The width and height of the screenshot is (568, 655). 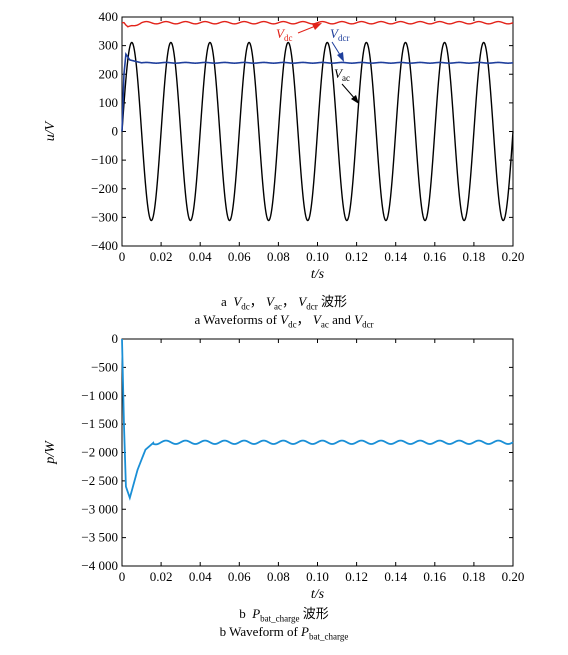 I want to click on y-tick-label: −2 500, so click(x=99, y=480).